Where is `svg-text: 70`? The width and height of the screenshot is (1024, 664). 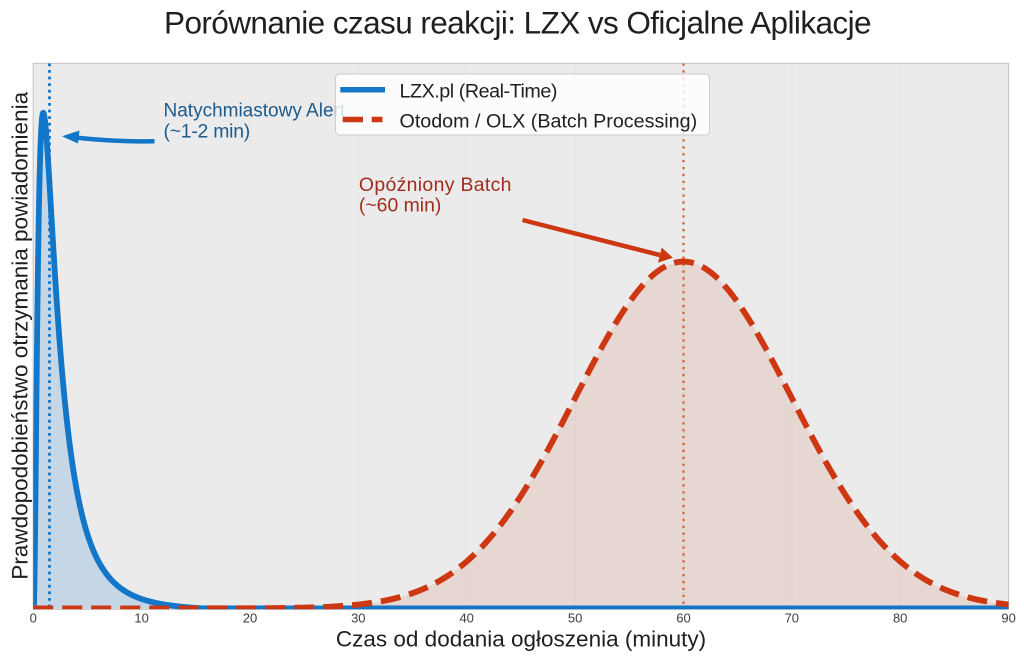 svg-text: 70 is located at coordinates (792, 618).